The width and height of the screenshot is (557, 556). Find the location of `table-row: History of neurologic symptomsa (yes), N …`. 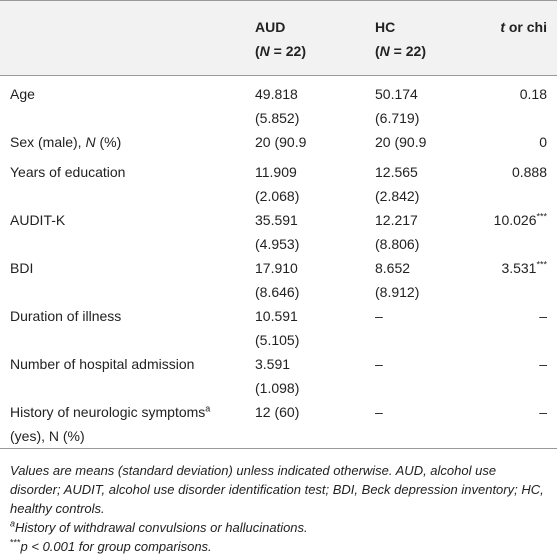

table-row: History of neurologic symptomsa (yes), N … is located at coordinates (278, 424).